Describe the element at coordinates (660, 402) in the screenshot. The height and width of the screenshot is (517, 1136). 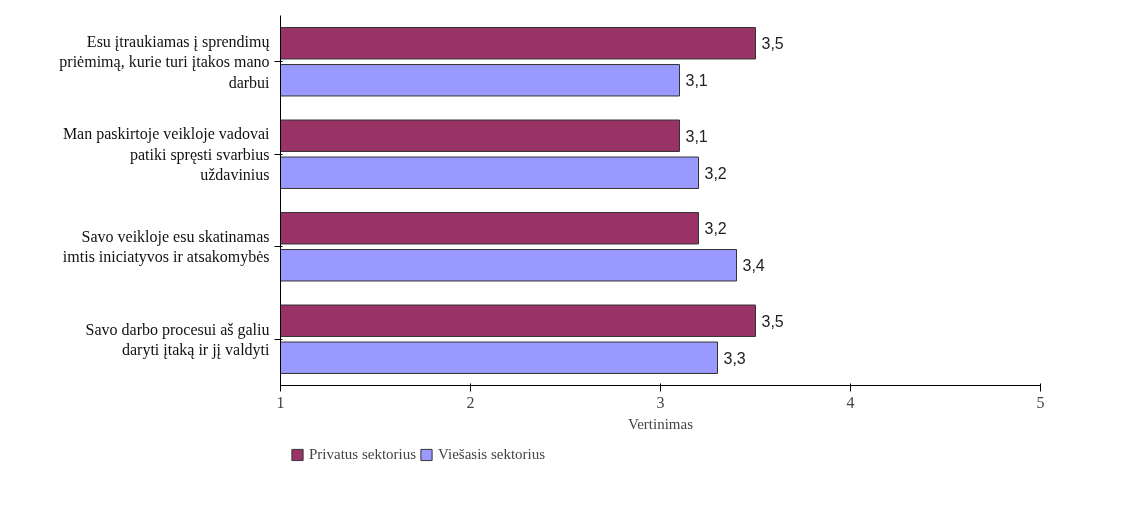
I see `x-tick-label: 3` at that location.